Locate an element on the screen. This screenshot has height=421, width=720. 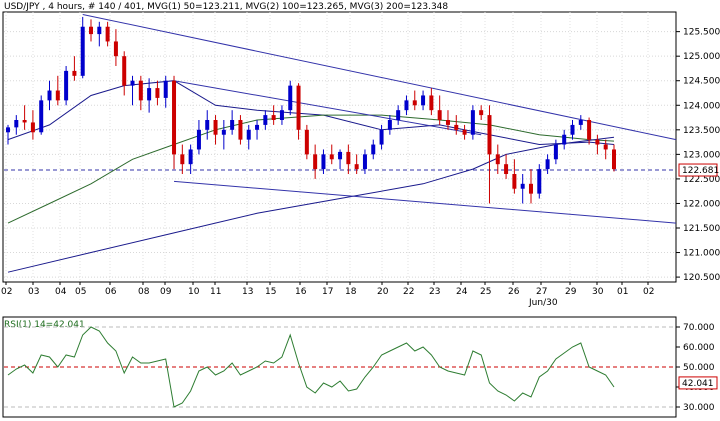
time-tick-label: 22 is located at coordinates (408, 292).